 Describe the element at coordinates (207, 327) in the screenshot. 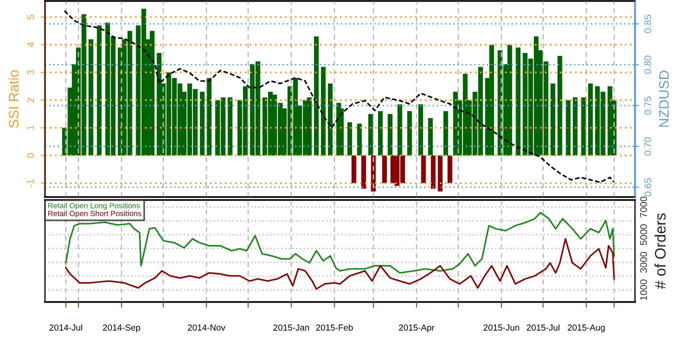

I see `x-tick-label: 2014-Nov` at that location.